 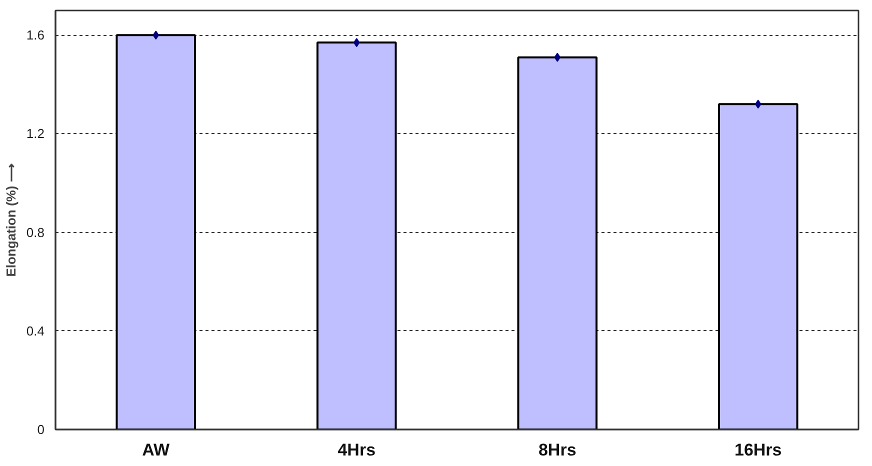 What do you see at coordinates (357, 450) in the screenshot?
I see `x-tick-label: 4Hrs` at bounding box center [357, 450].